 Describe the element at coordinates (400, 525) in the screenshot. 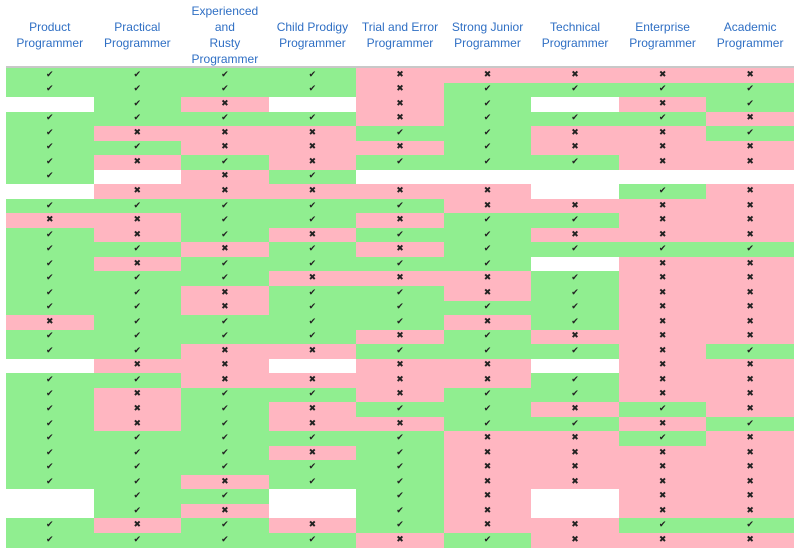

I see `table-row: ✔ ✖ ✔ ✖ ✔ ✖ ✖ ✔ ✔` at that location.